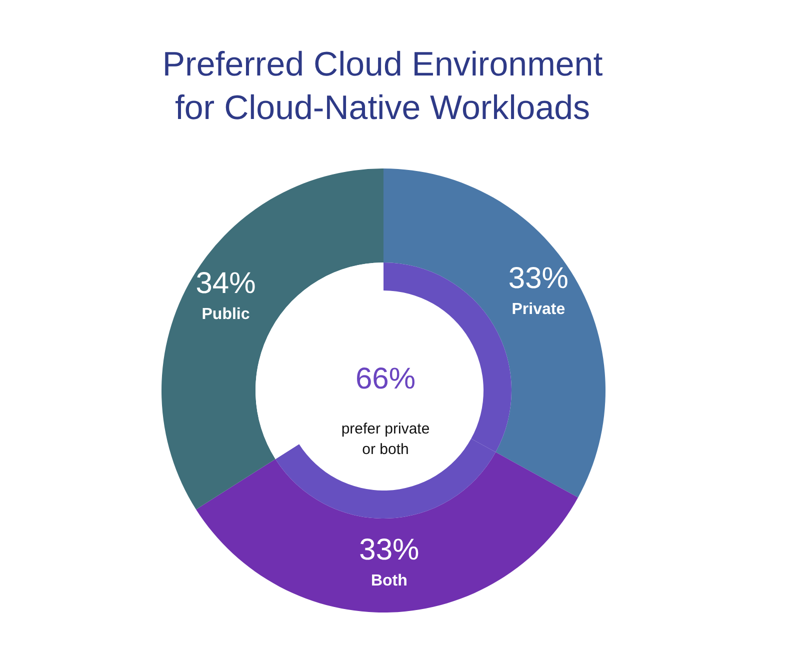  Describe the element at coordinates (539, 309) in the screenshot. I see `slice-label: Private` at that location.